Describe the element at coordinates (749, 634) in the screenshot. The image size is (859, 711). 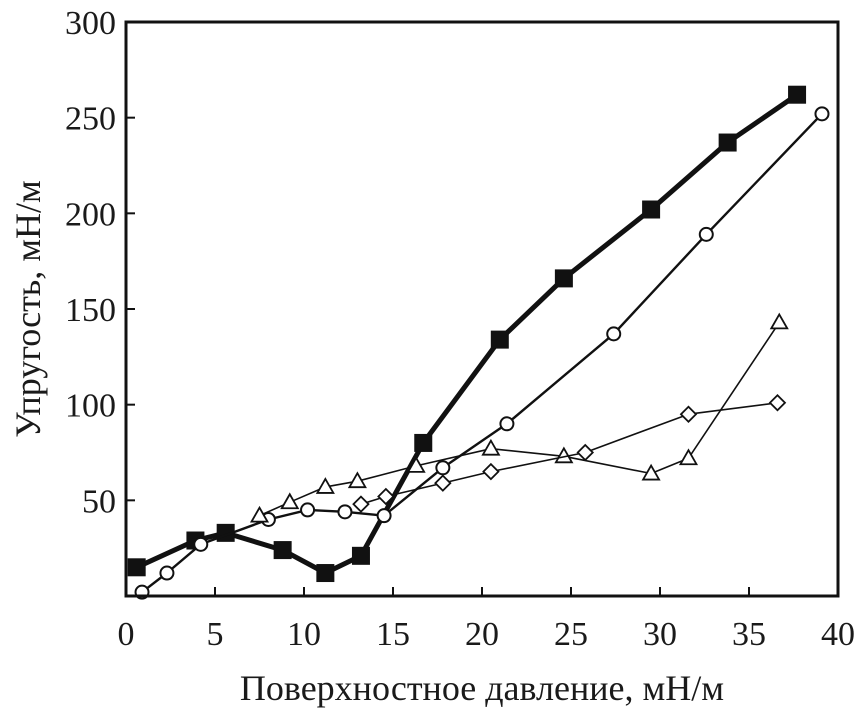
I see `x-tick-label: 35` at that location.